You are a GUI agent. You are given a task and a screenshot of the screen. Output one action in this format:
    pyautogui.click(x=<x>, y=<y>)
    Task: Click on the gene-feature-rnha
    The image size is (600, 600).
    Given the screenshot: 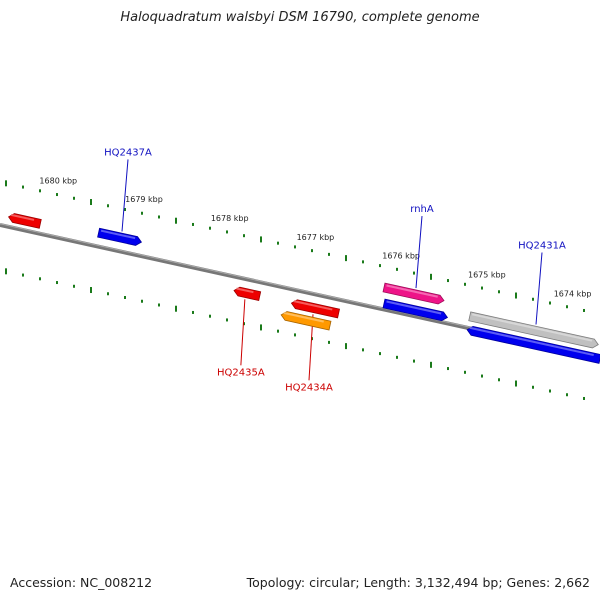 What is the action you would take?
    pyautogui.click(x=413, y=293)
    